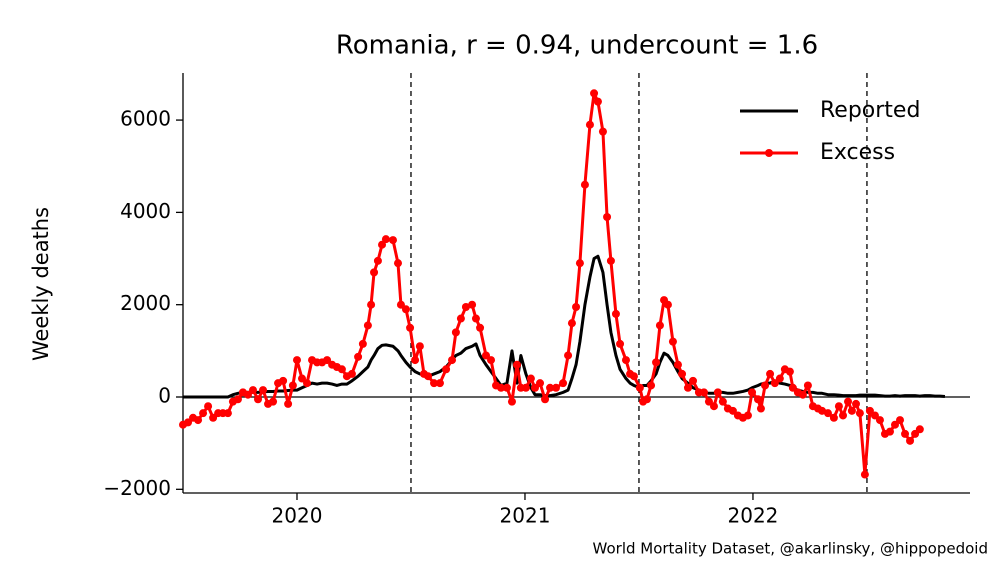 Image resolution: width=1000 pixels, height=562 pixels. What do you see at coordinates (145, 119) in the screenshot?
I see `y-tick-label: 6000` at bounding box center [145, 119].